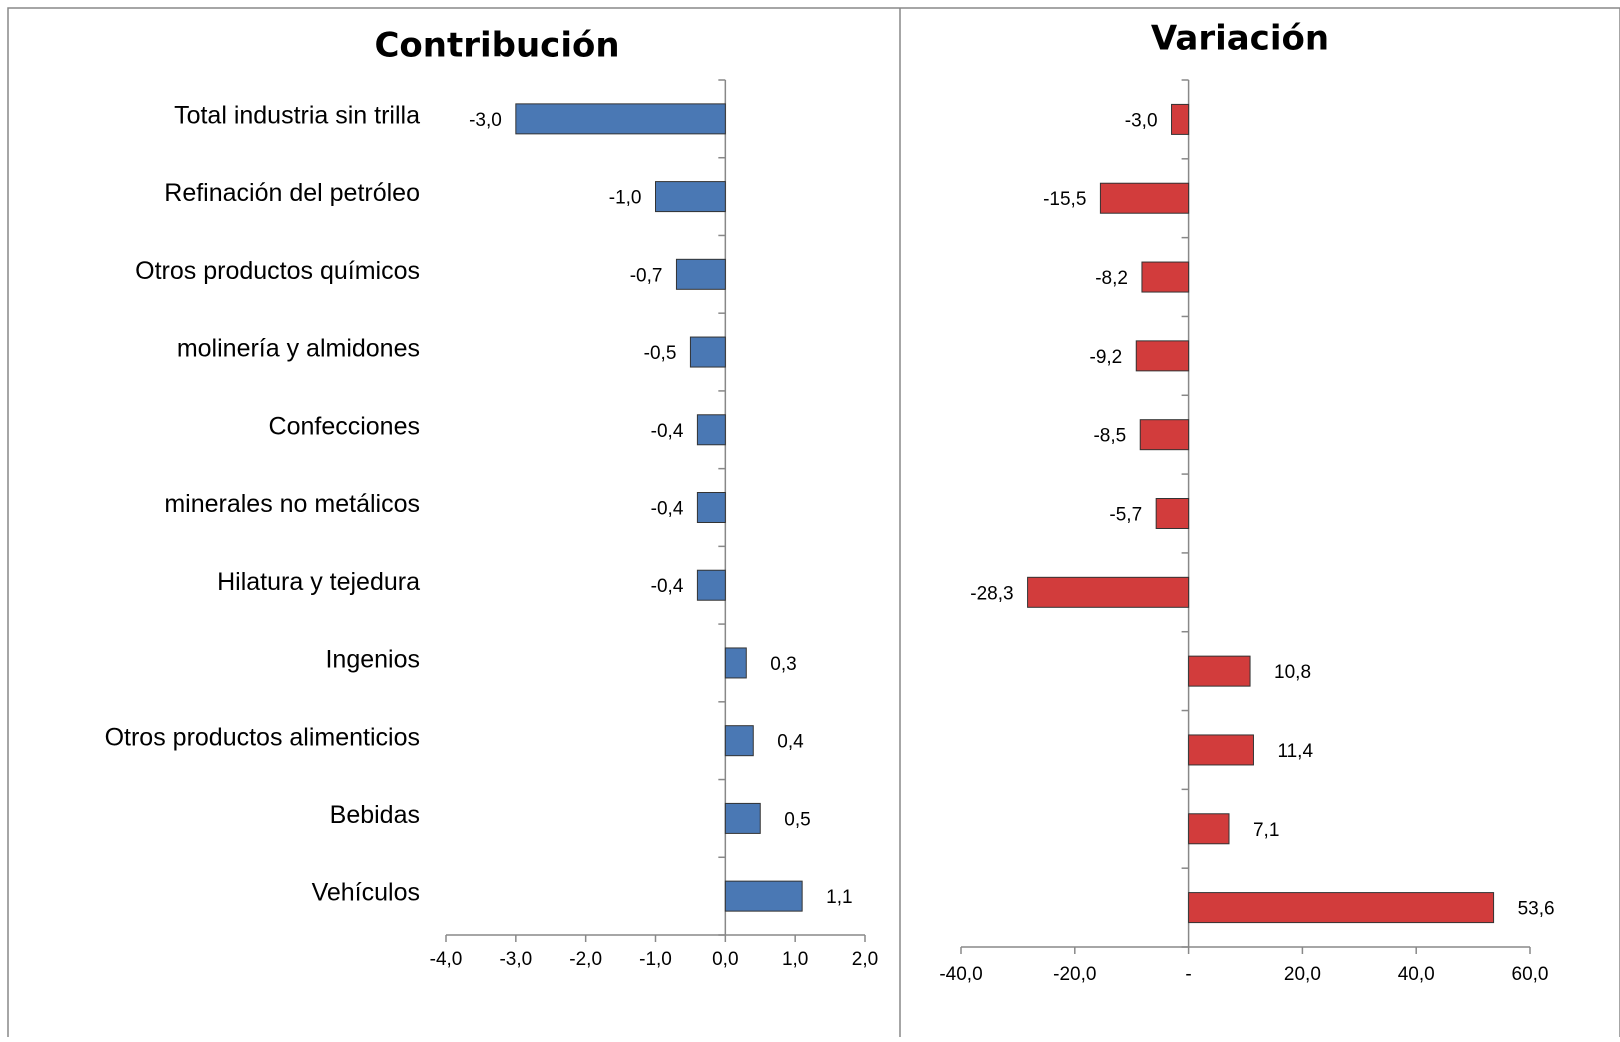  I want to click on chart-title: Variación, so click(1240, 39).